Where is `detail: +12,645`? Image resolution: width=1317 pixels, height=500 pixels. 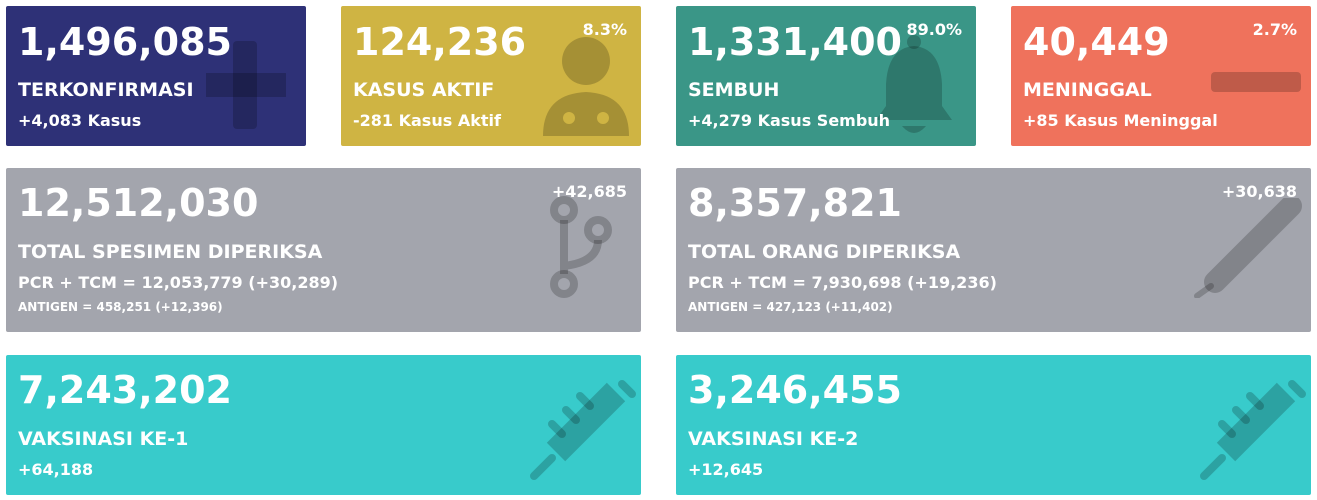
detail: +12,645 is located at coordinates (726, 469).